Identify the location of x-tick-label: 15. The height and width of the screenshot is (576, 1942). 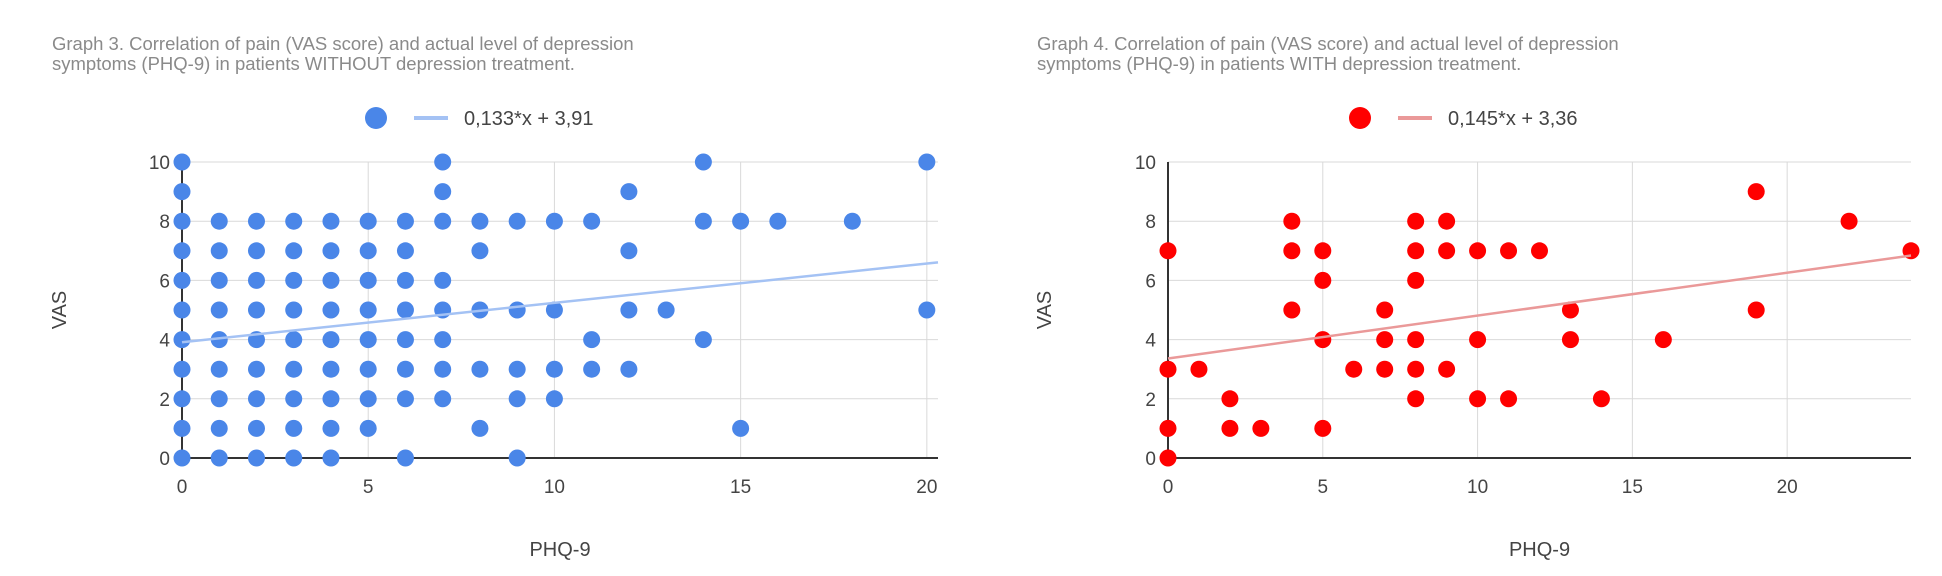
(1632, 487).